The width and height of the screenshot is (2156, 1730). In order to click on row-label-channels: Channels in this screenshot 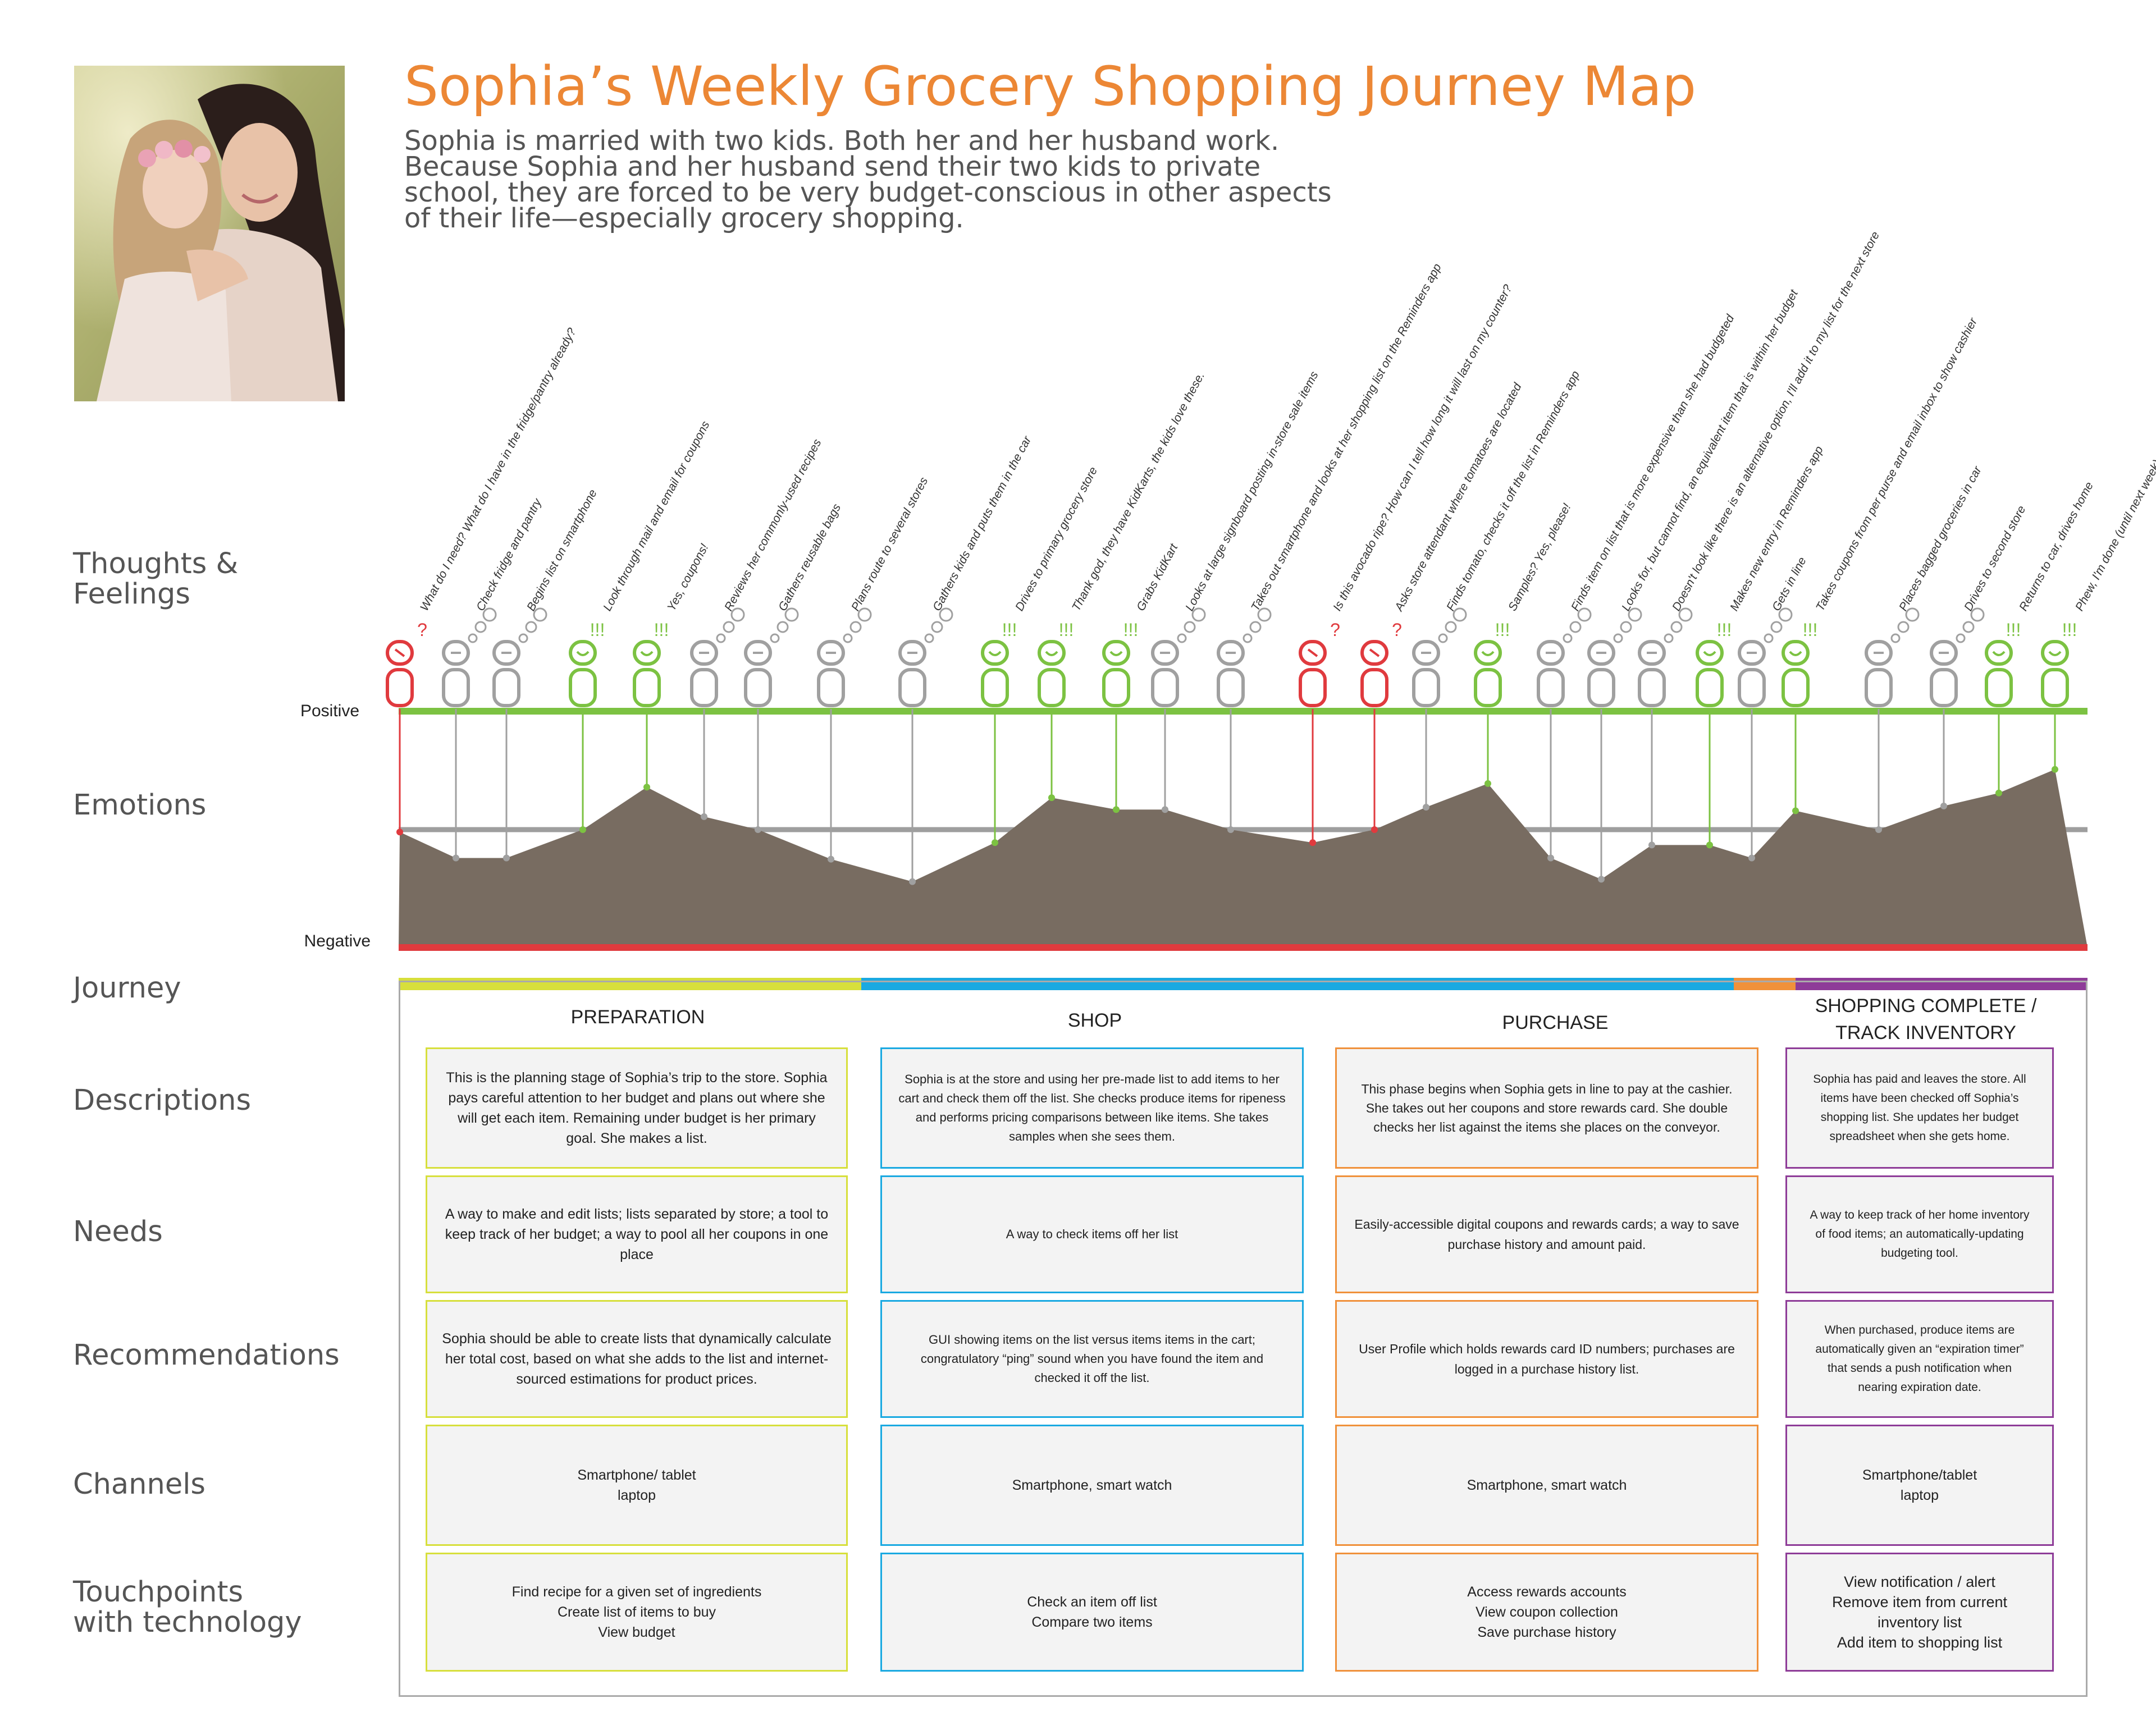, I will do `click(139, 1485)`.